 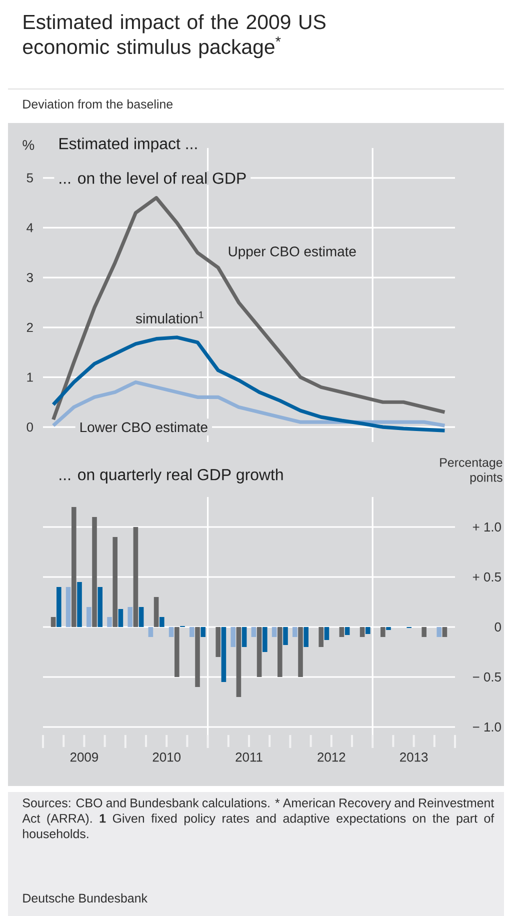 I want to click on annotation: ... on the level of real GDP, so click(x=153, y=178).